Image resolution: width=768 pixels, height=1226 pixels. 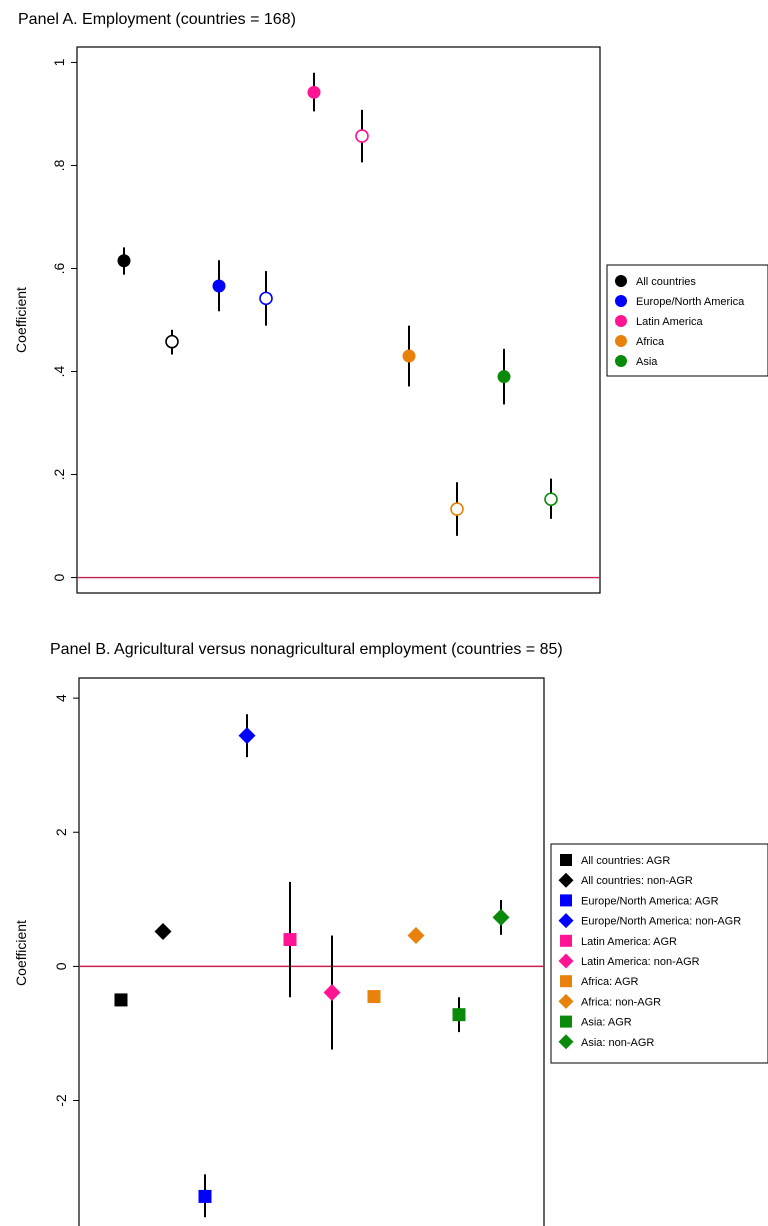 What do you see at coordinates (621, 1002) in the screenshot?
I see `legend-label: Africa: non-AGR` at bounding box center [621, 1002].